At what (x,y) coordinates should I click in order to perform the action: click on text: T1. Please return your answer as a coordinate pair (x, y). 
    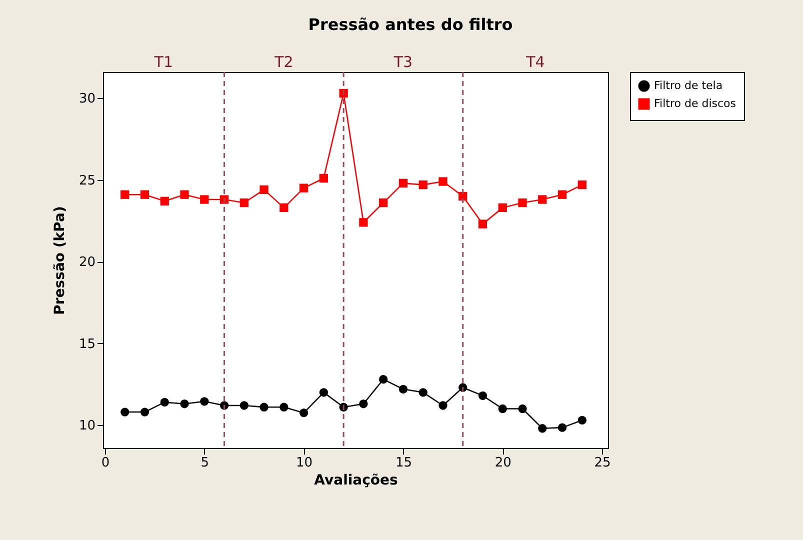
    Looking at the image, I should click on (163, 62).